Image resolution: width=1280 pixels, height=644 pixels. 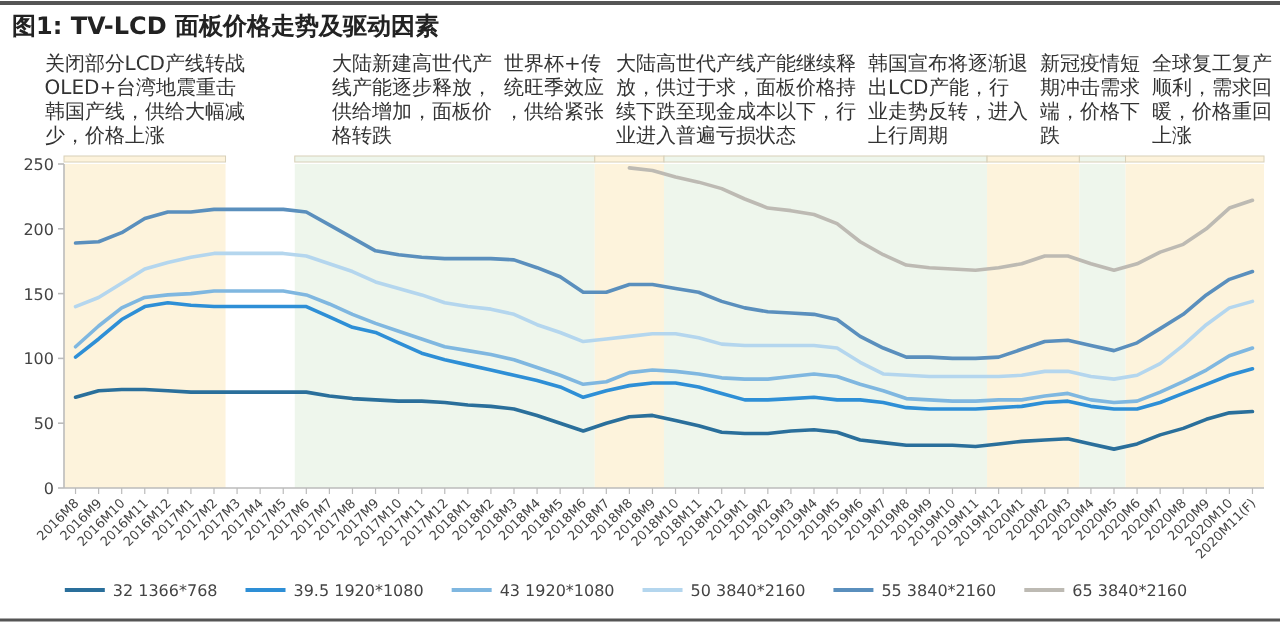 What do you see at coordinates (358, 591) in the screenshot?
I see `legend-label: 39.5 1920*1080` at bounding box center [358, 591].